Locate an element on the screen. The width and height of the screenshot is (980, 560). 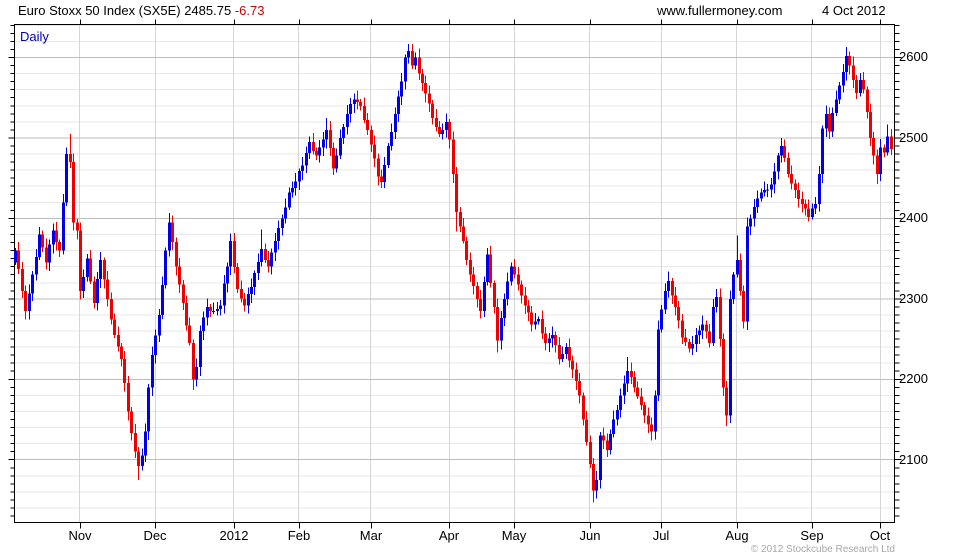
x-axis-label: Sep is located at coordinates (812, 535).